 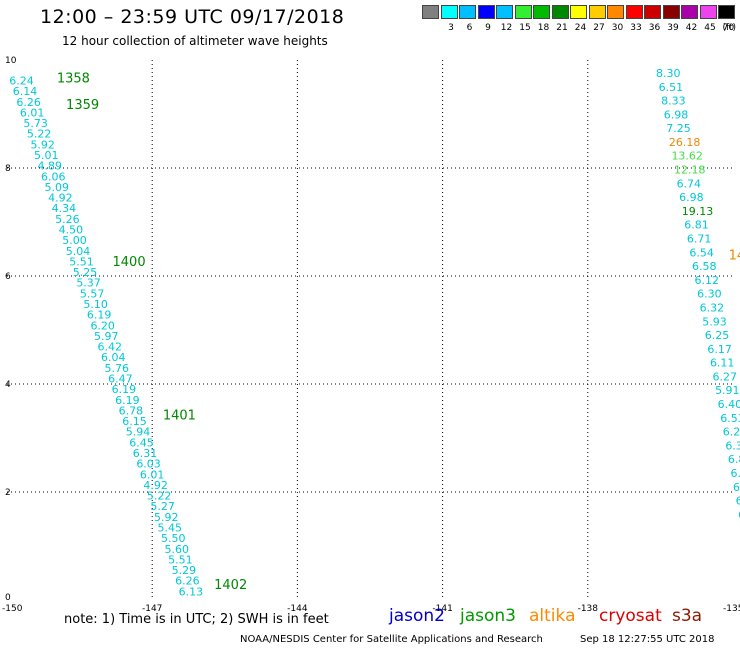 What do you see at coordinates (129, 262) in the screenshot?
I see `time-label: 1400` at bounding box center [129, 262].